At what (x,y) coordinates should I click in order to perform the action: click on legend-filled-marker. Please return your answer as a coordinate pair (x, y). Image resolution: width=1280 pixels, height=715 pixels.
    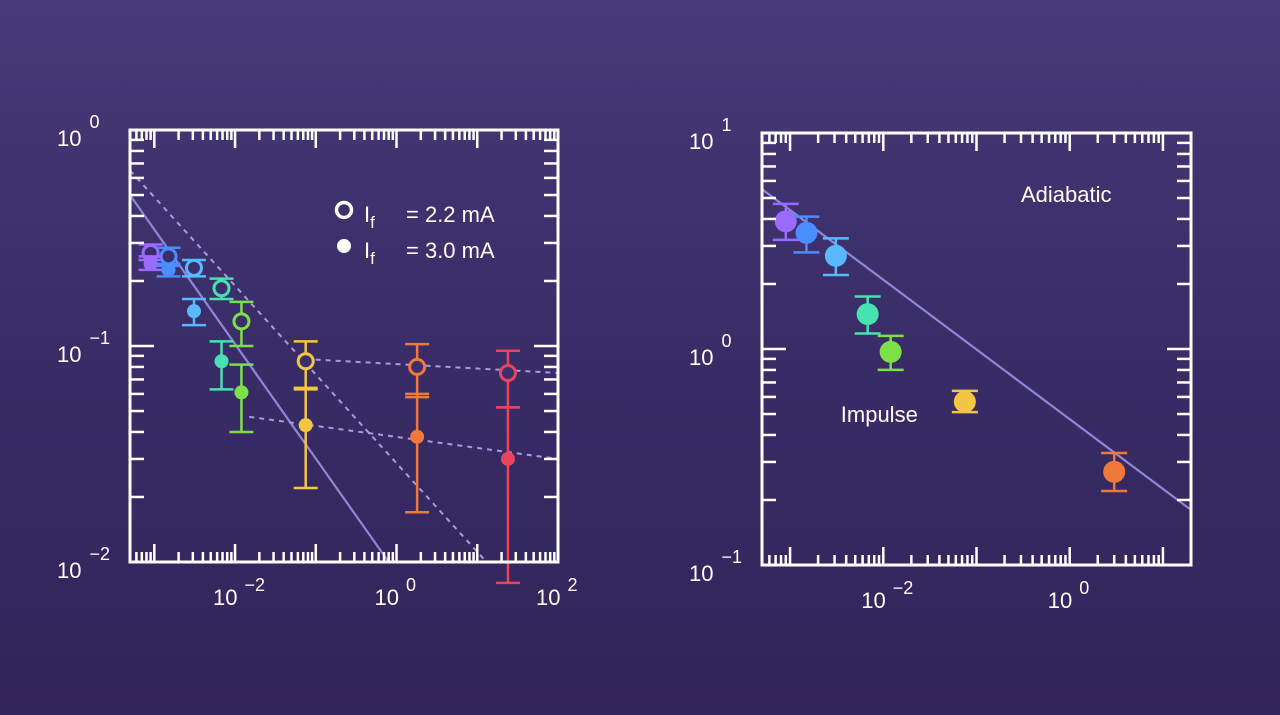
    Looking at the image, I should click on (344, 246).